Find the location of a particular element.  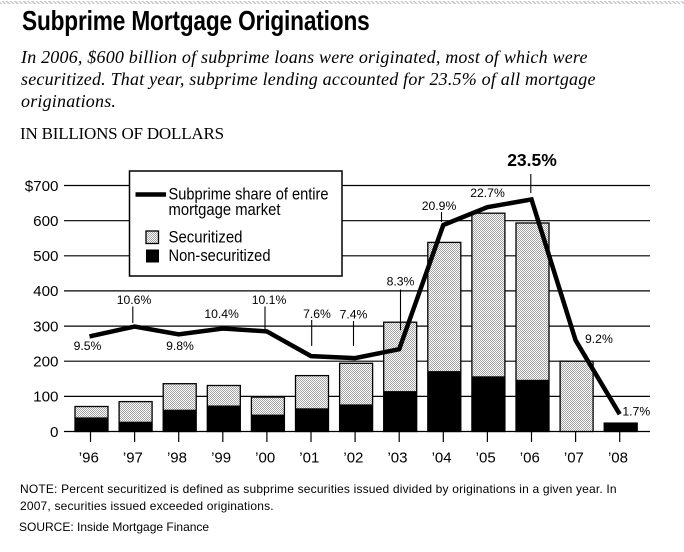

svg-text: Non-securitized is located at coordinates (220, 256).